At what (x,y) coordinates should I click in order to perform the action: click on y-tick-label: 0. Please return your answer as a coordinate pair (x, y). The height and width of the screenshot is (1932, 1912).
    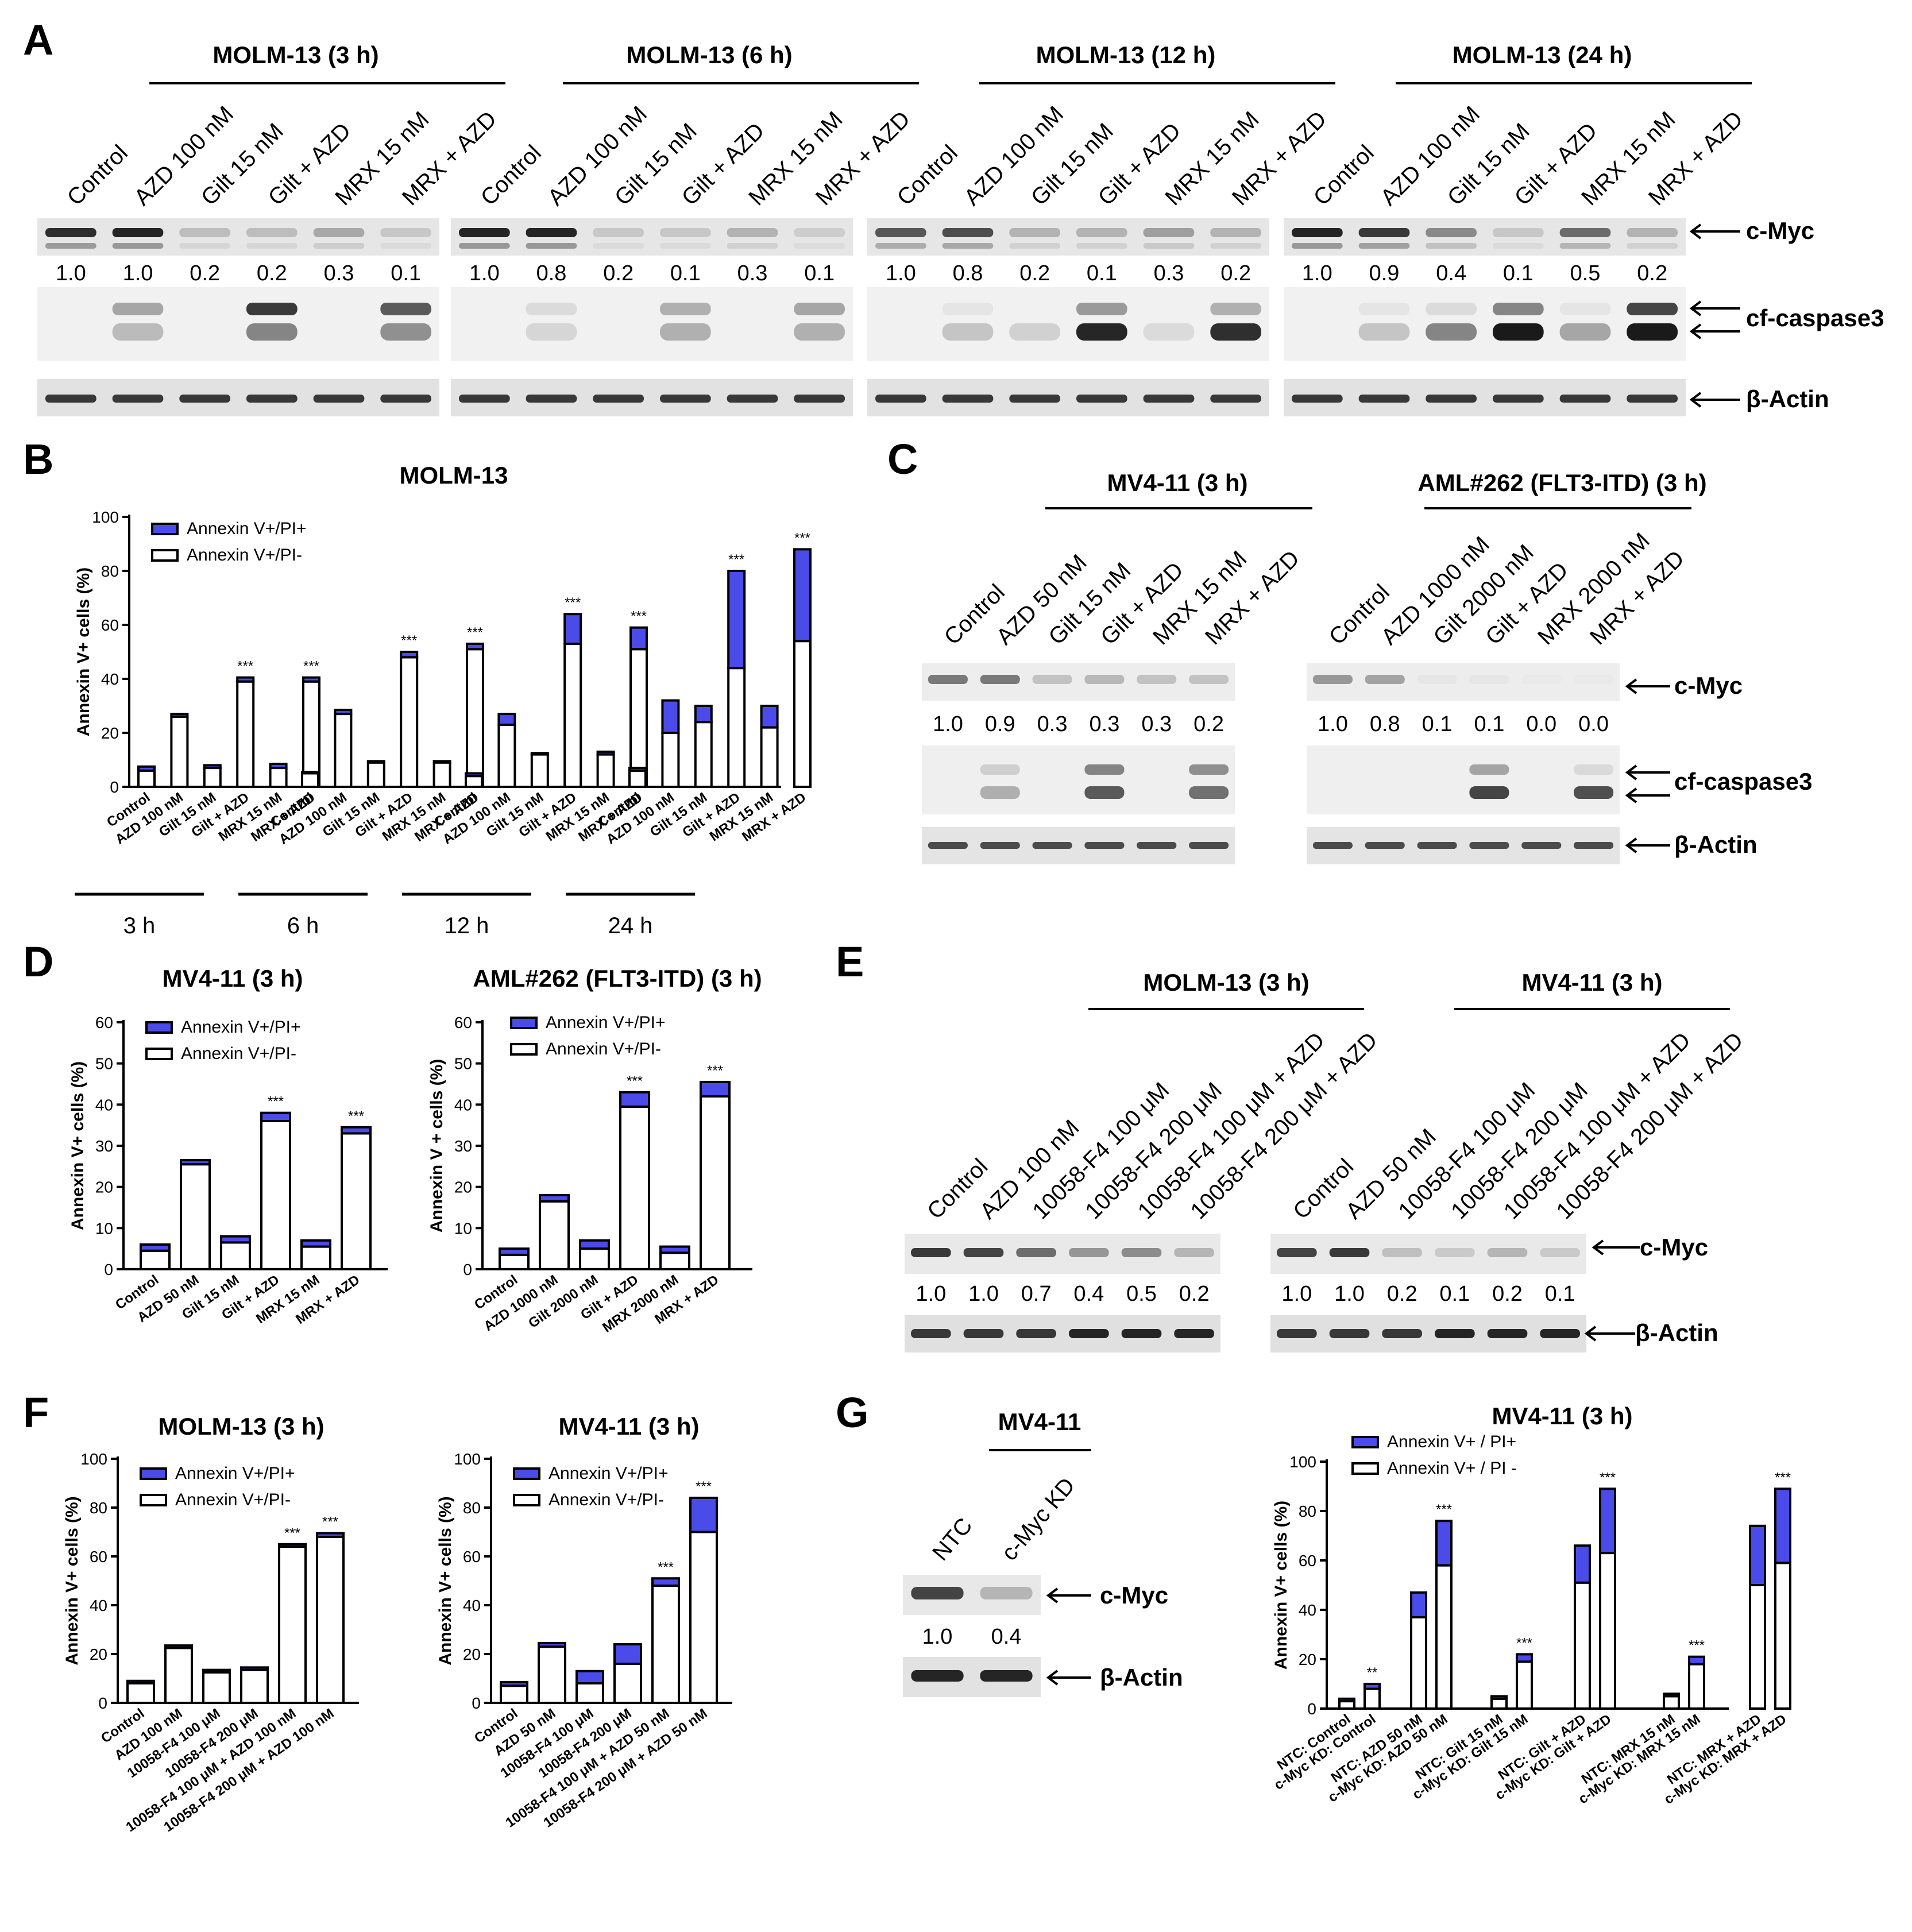
    Looking at the image, I should click on (114, 787).